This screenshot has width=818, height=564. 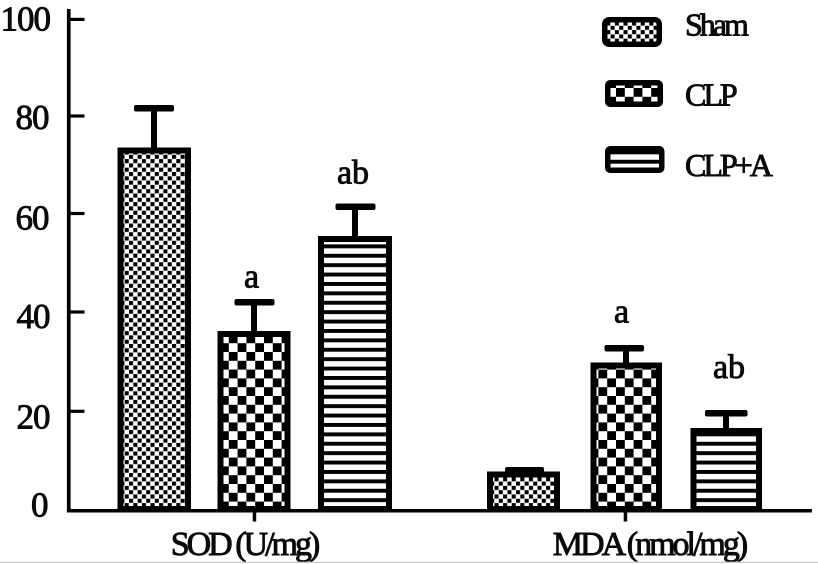 I want to click on svg-text: 100, so click(x=26, y=19).